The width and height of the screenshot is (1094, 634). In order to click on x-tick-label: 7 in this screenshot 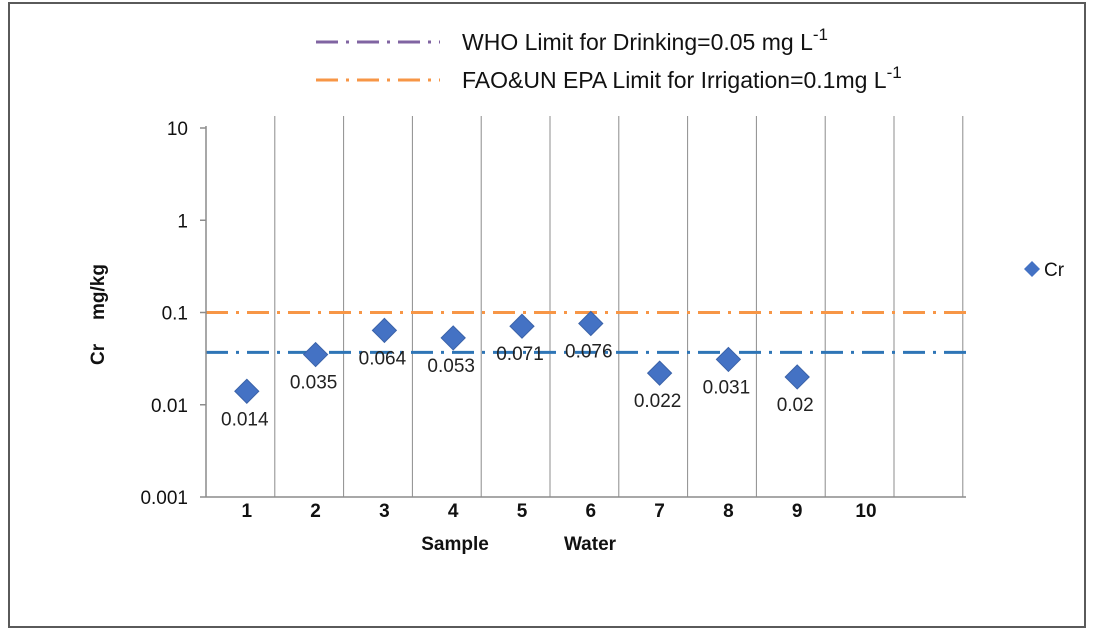, I will do `click(659, 511)`.